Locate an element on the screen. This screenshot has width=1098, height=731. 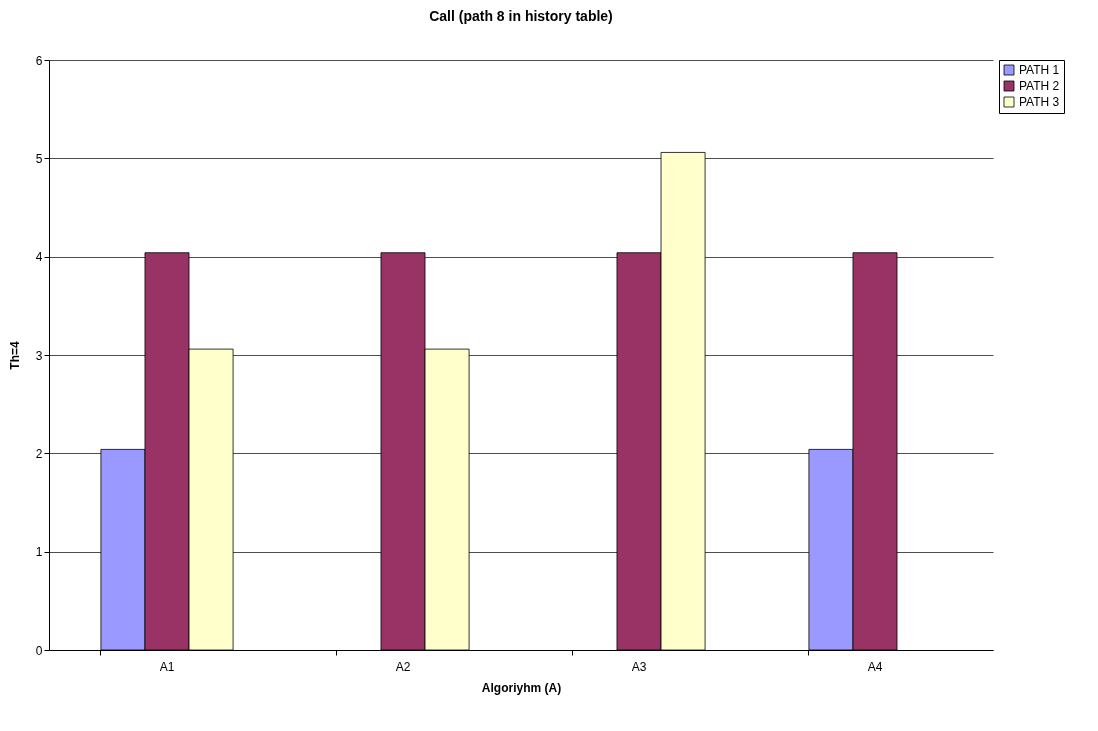
y-axis-title: Th=4 is located at coordinates (14, 355).